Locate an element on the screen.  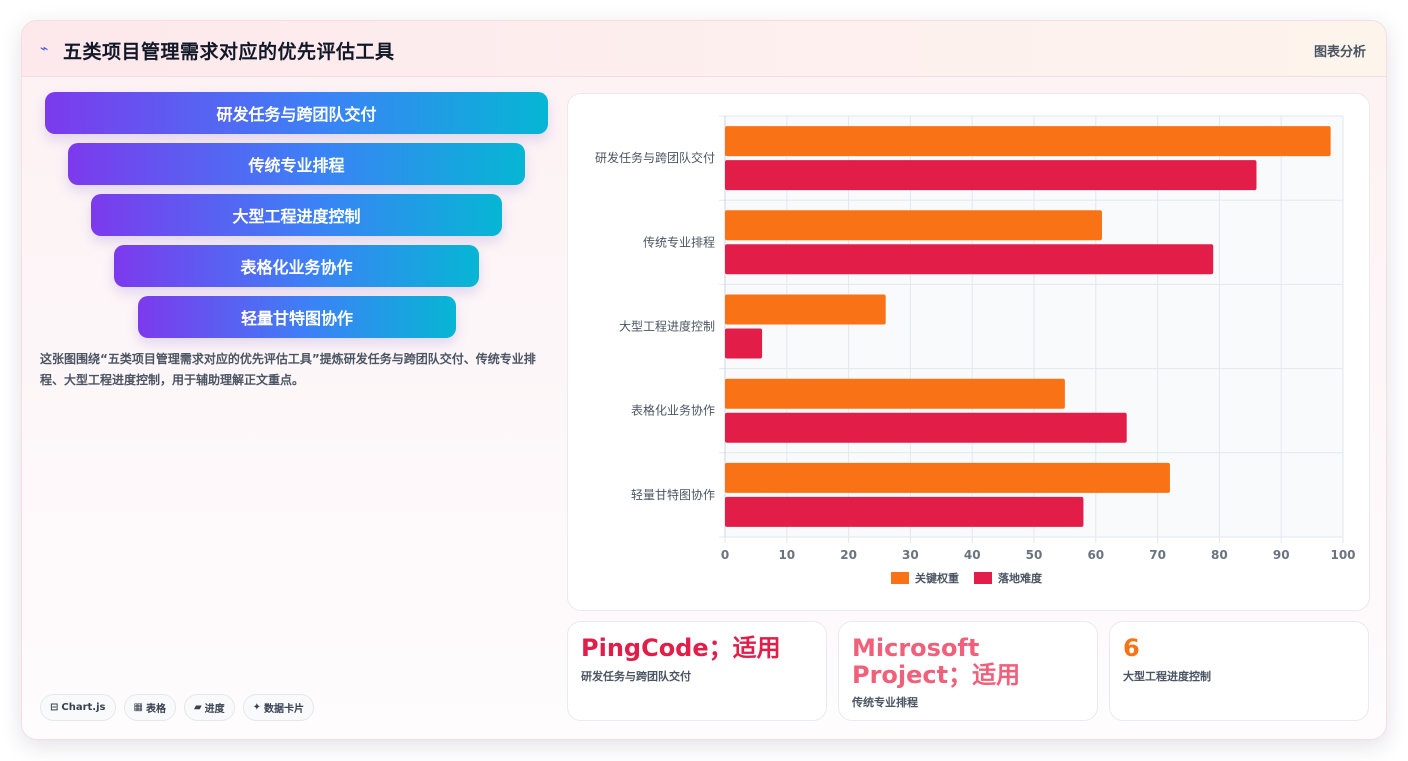
stat-value: 6 is located at coordinates (1131, 648).